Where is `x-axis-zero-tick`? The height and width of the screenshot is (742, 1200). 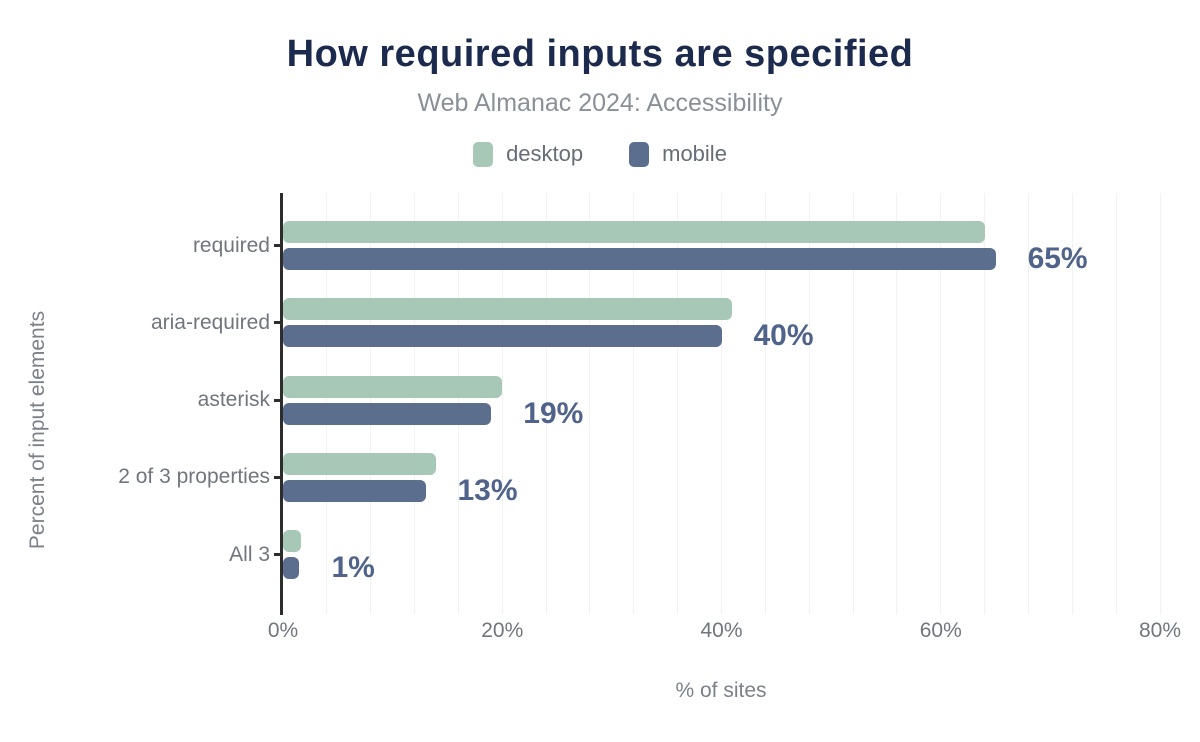 x-axis-zero-tick is located at coordinates (281, 611).